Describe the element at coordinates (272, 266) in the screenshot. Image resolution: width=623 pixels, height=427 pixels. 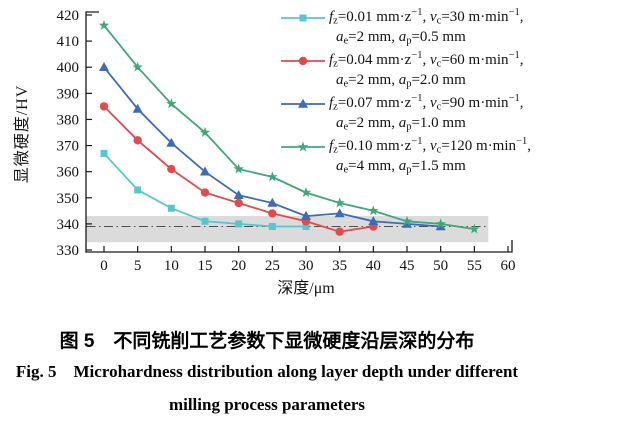
I see `x-tick-label: 25` at that location.